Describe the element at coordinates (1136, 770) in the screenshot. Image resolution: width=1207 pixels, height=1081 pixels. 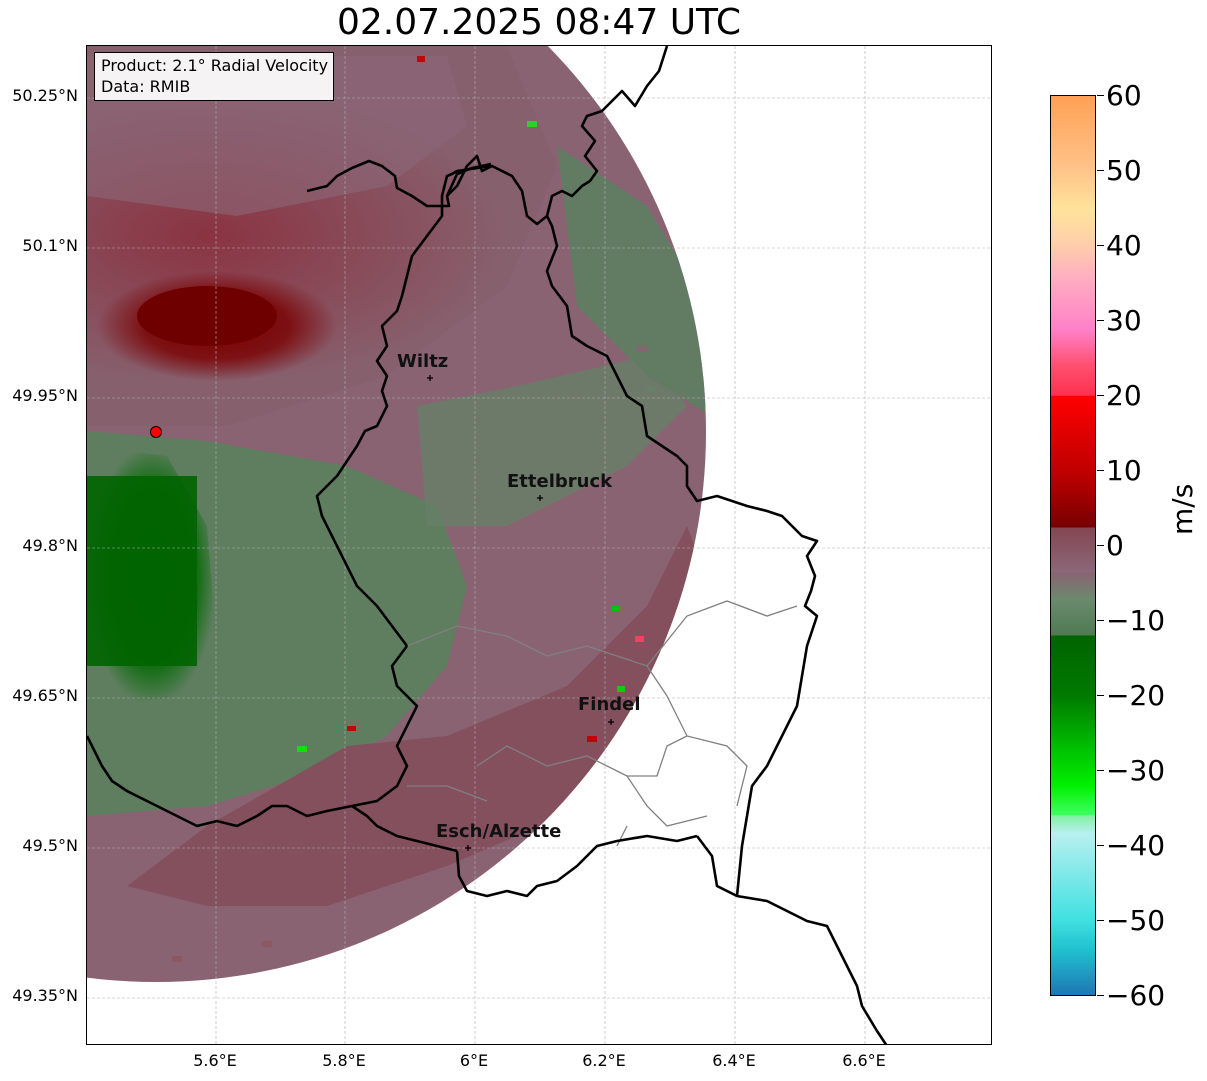
I see `colorbar-tick-label: −30` at that location.